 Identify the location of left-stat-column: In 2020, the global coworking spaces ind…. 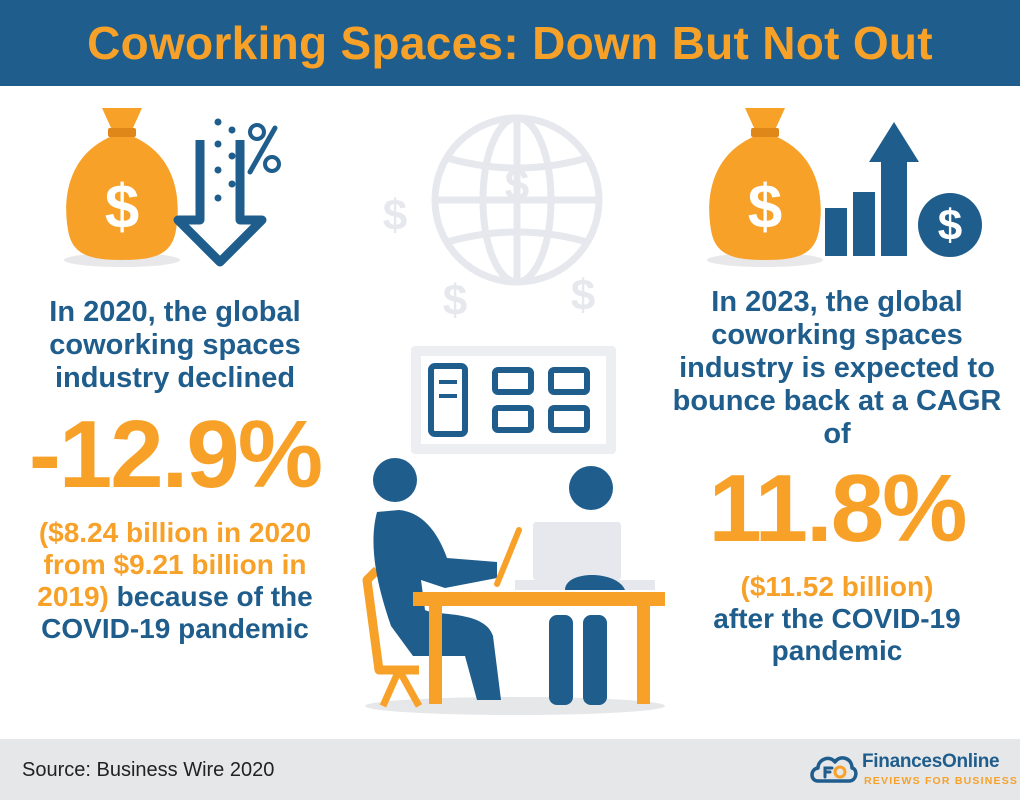
(175, 470).